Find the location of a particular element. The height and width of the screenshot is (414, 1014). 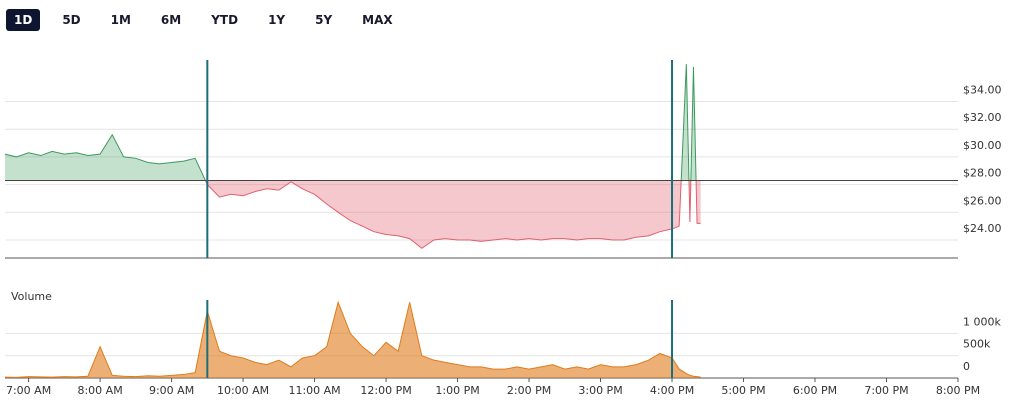

range-tab: 1Y is located at coordinates (277, 20).